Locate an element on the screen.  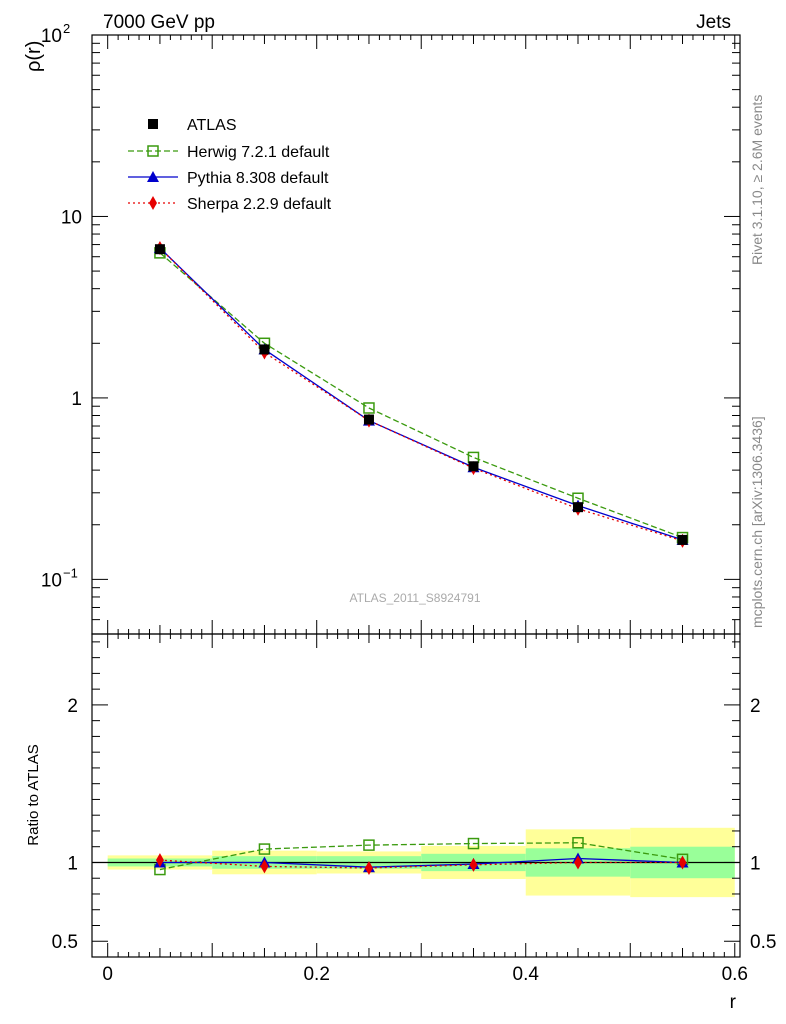
ratio-line-herwig is located at coordinates (421, 856).